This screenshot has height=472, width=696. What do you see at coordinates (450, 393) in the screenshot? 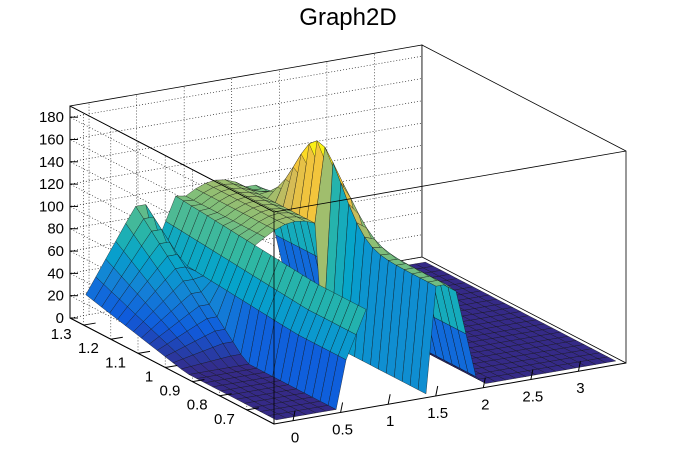
I see `x-axis-line` at bounding box center [450, 393].